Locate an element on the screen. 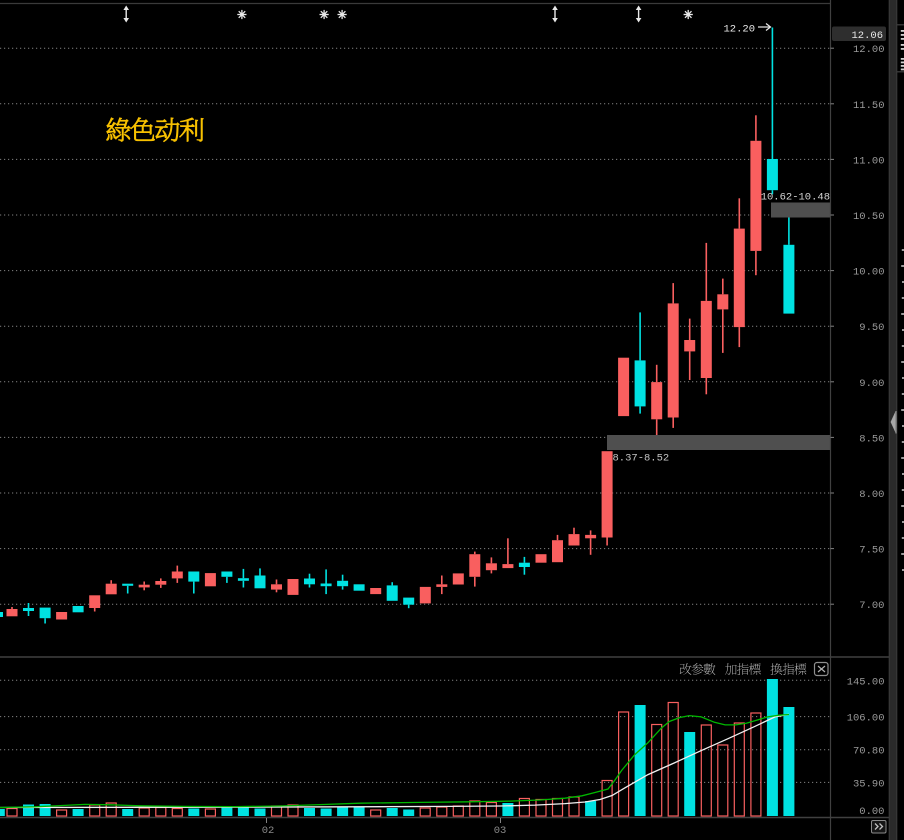 The height and width of the screenshot is (840, 904). svg-text: 70.80 is located at coordinates (869, 752).